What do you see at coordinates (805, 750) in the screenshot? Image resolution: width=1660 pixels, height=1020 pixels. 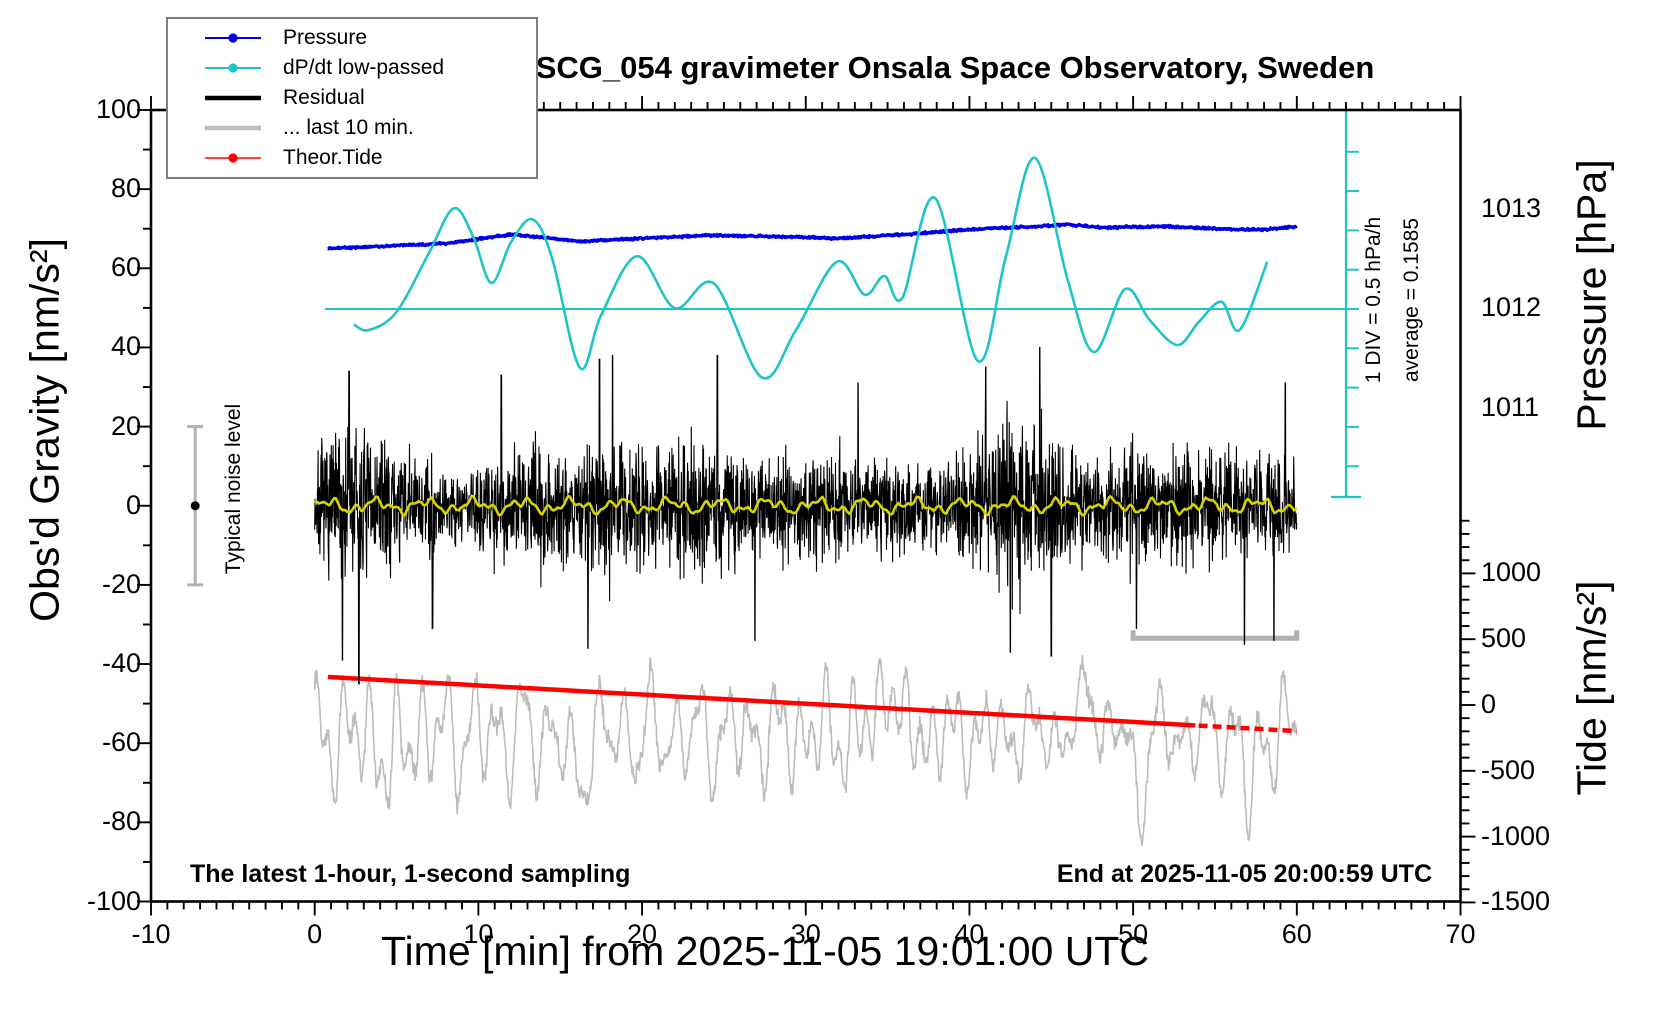 I see `last10-curve` at bounding box center [805, 750].